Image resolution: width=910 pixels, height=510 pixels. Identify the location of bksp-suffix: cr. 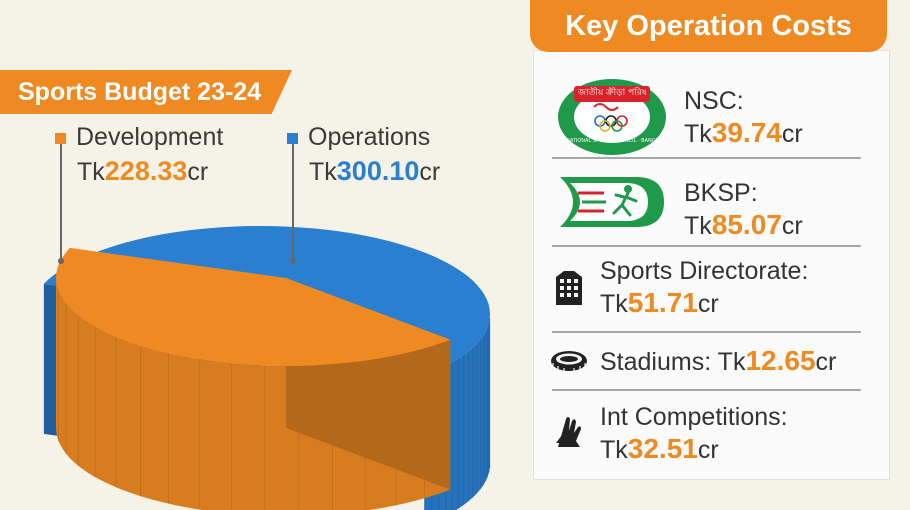
(792, 226).